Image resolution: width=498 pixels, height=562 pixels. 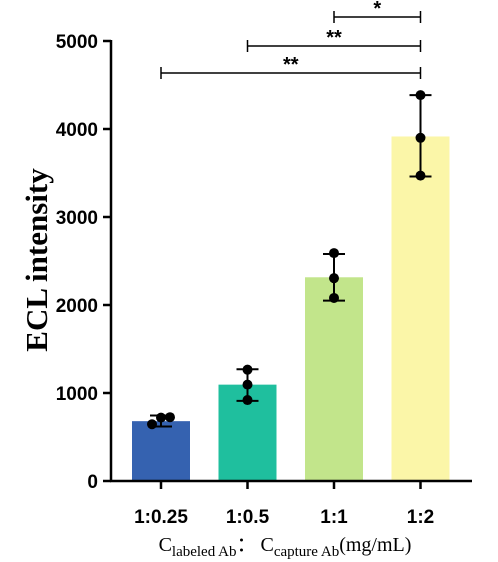 I want to click on x-axis-label: Clabeled Ab： Ccapture Ab(mg/mL), so click(x=285, y=547).